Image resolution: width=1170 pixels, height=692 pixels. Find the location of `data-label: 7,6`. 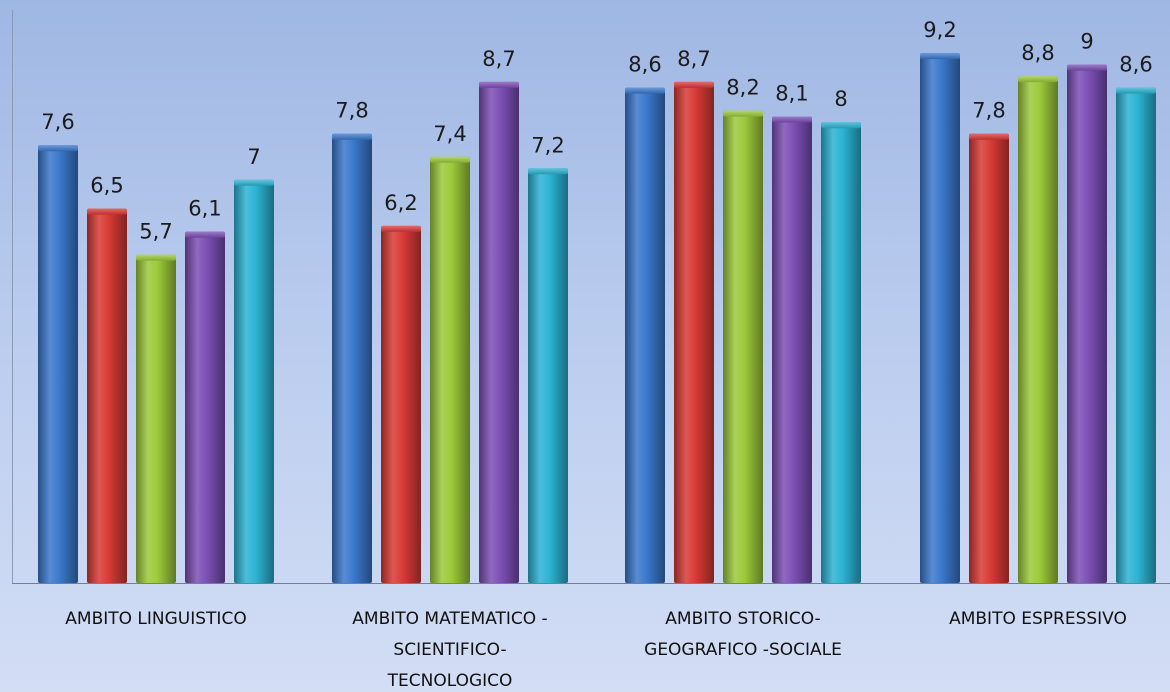

data-label: 7,6 is located at coordinates (57, 122).